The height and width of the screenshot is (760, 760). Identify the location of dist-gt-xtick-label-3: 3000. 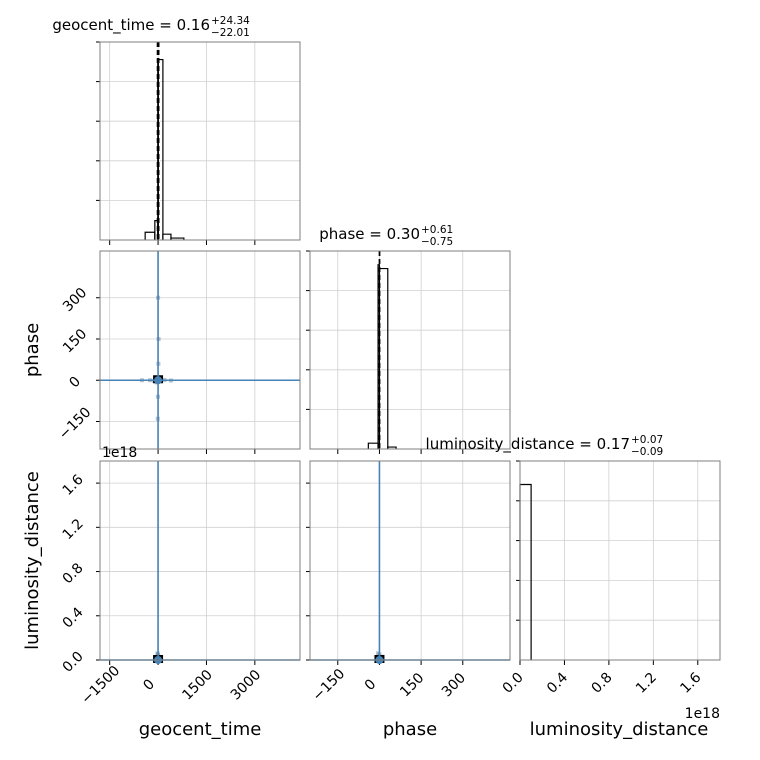
(246, 685).